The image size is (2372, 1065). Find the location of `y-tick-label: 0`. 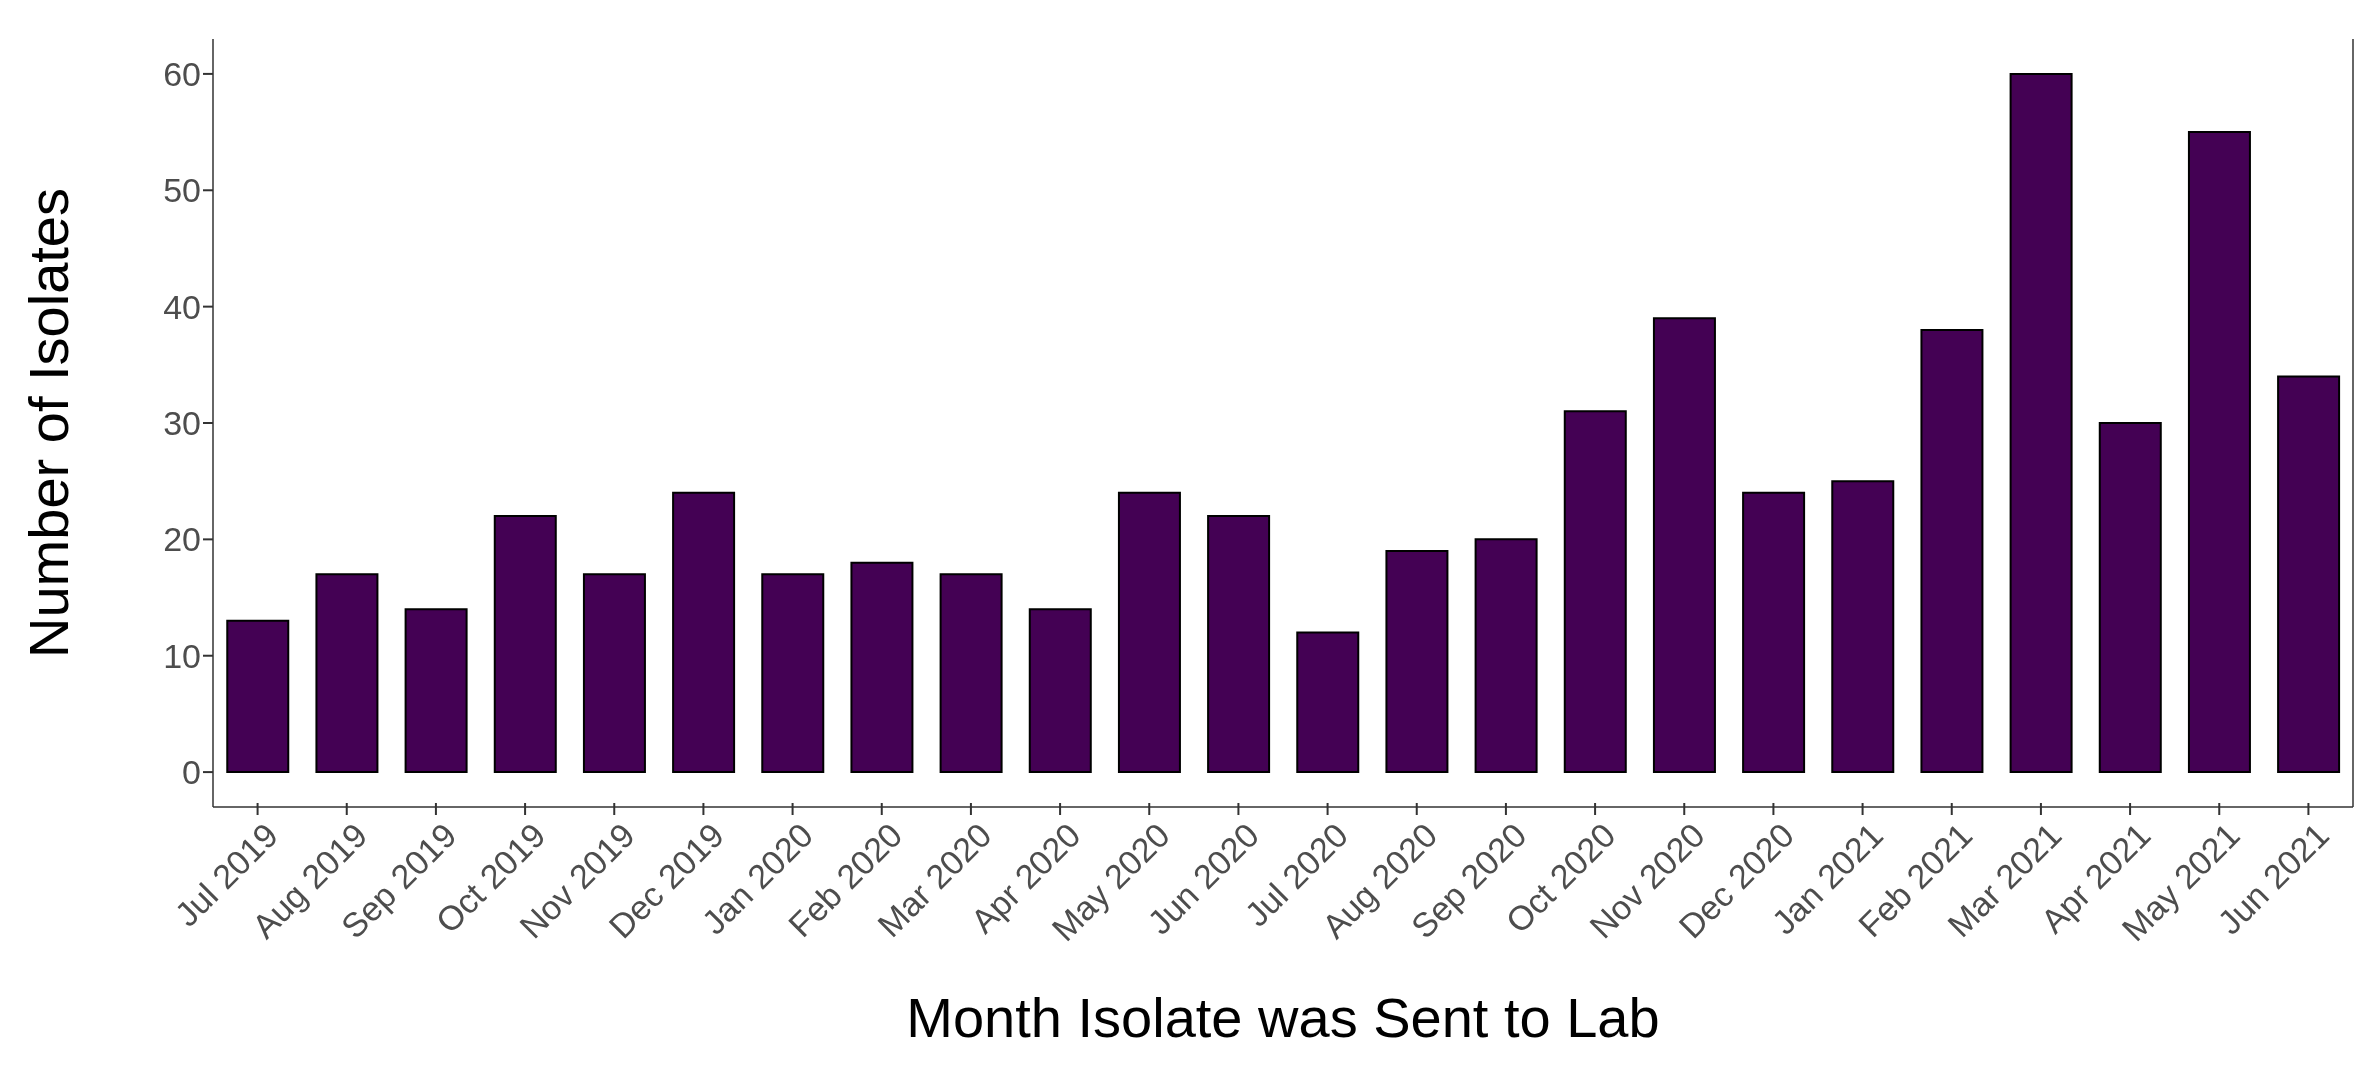

y-tick-label: 0 is located at coordinates (191, 772).